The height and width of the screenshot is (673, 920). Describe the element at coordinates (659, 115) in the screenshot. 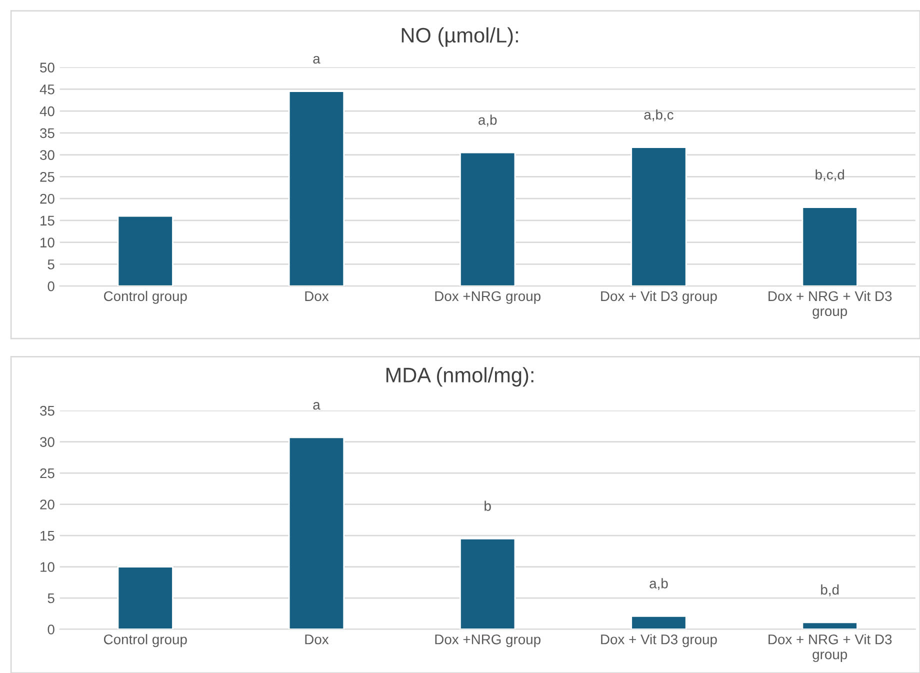

I see `annotation: a,b,c` at that location.